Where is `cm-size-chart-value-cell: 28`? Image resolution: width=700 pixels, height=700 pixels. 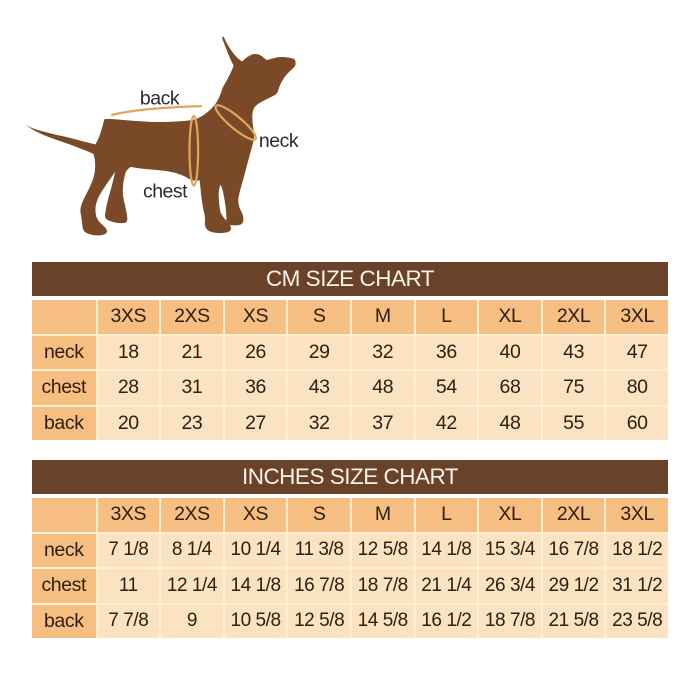
cm-size-chart-value-cell: 28 is located at coordinates (128, 388).